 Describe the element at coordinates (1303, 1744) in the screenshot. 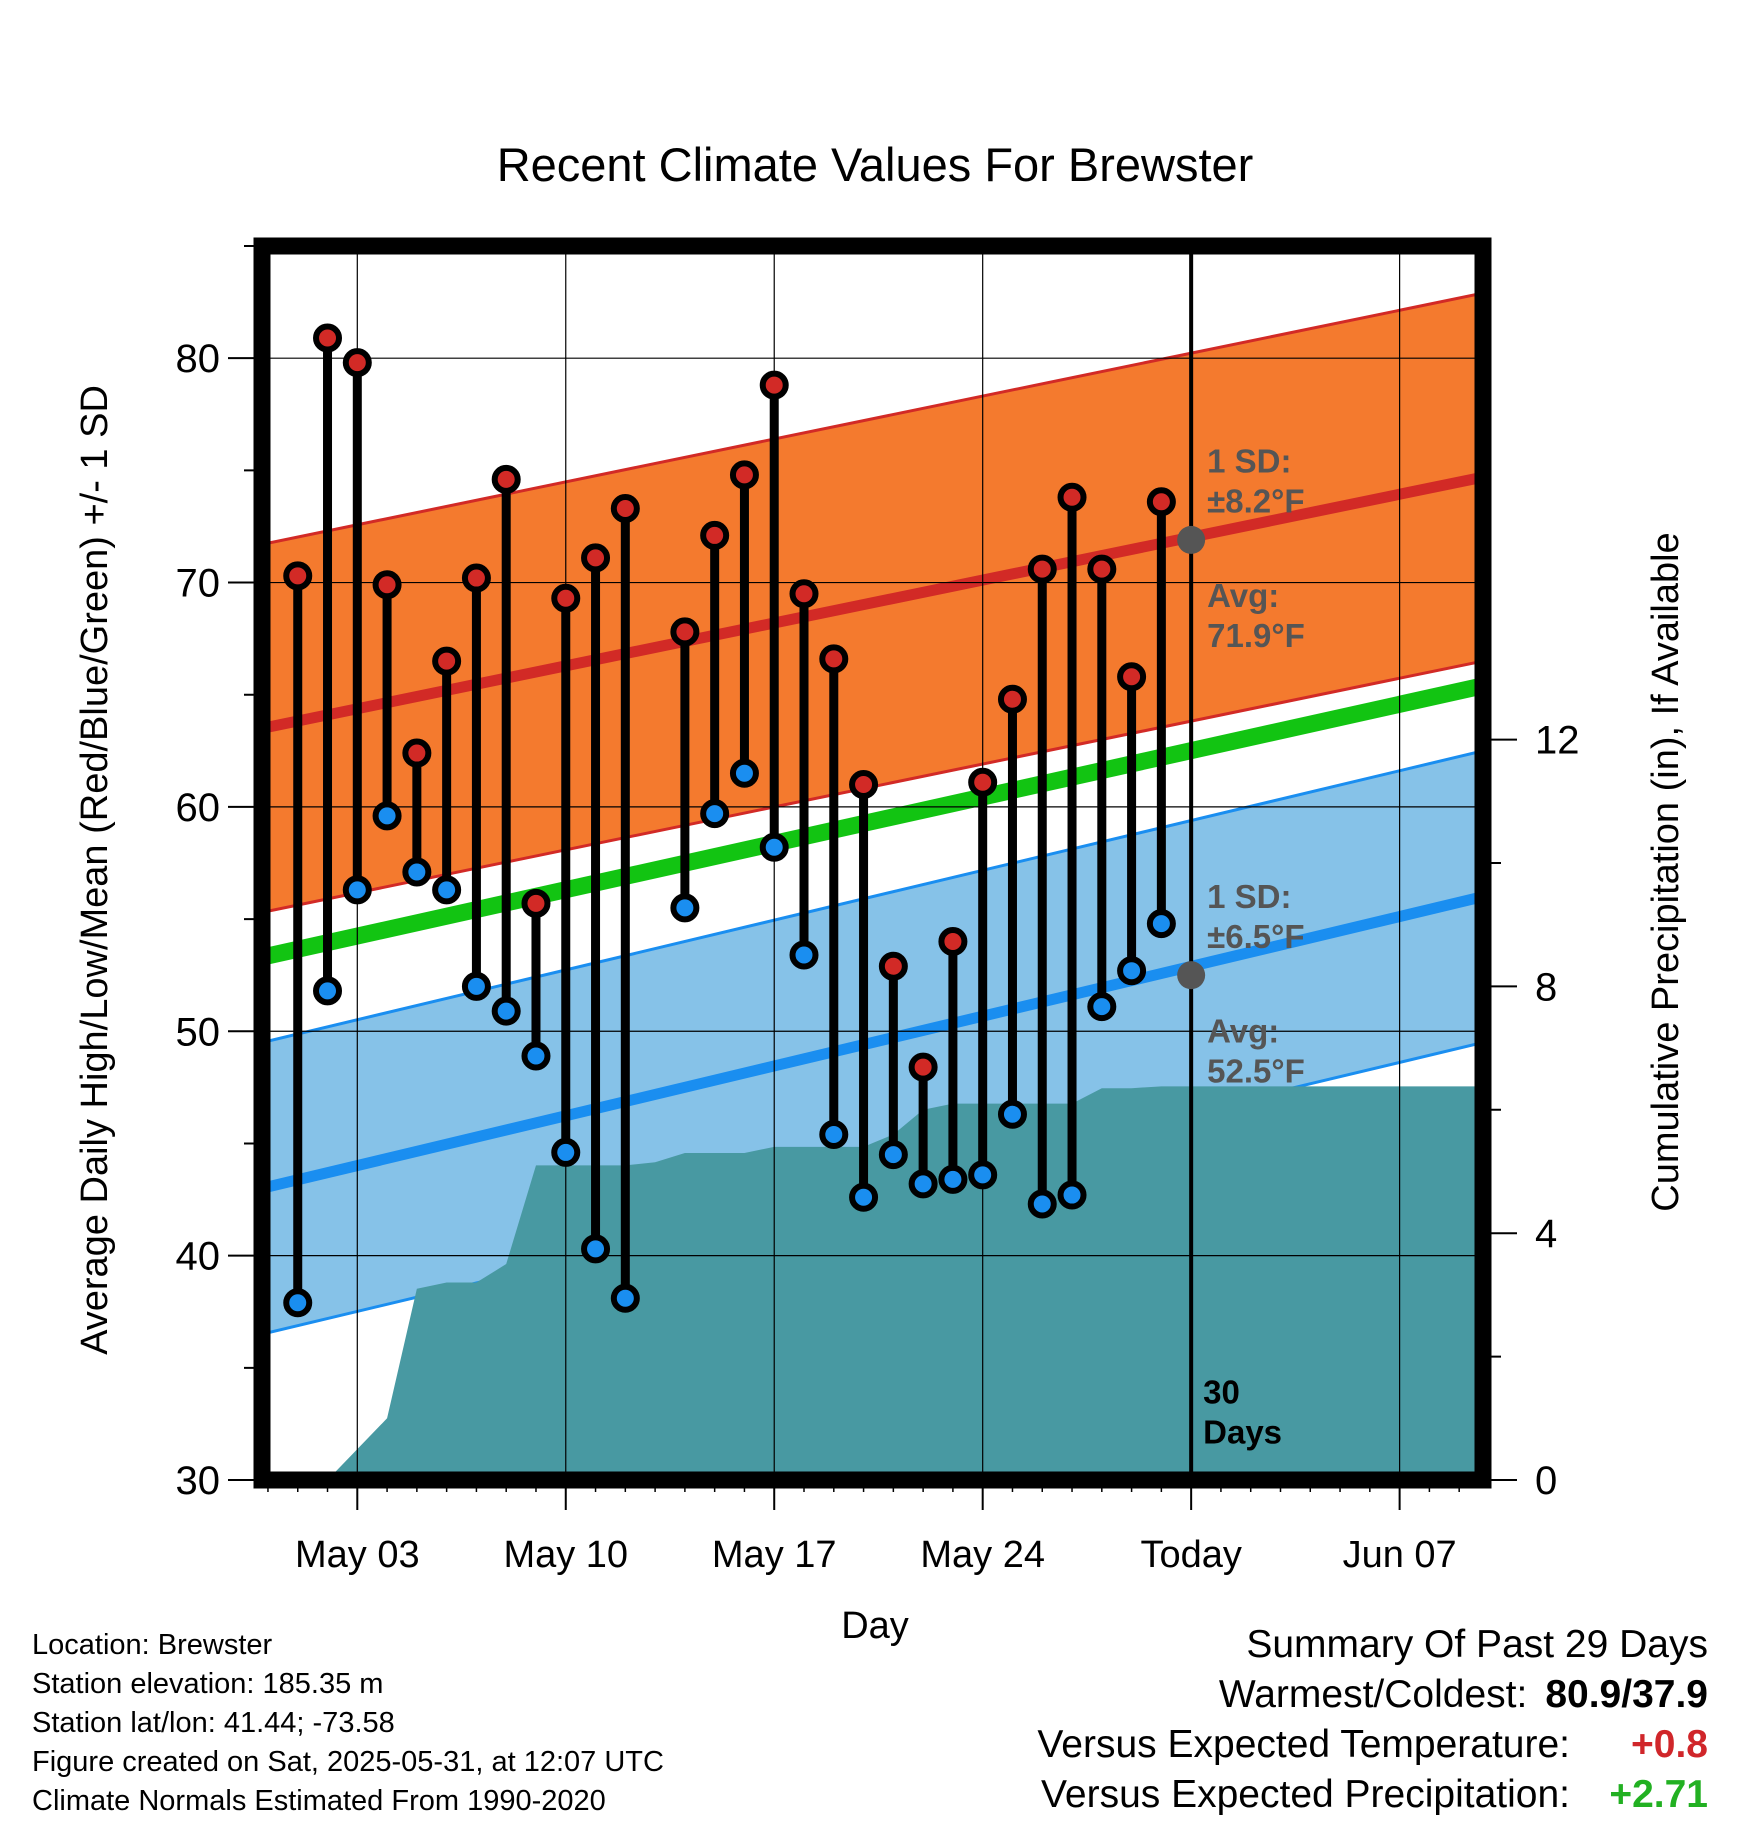

I see `temp-departure-label: Versus Expected Temperature:` at that location.